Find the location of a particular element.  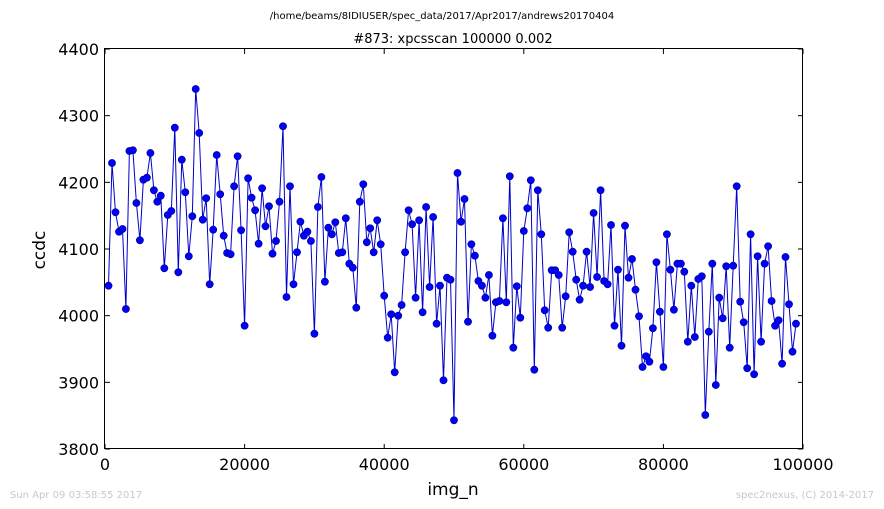

y-tick-label: 4100 is located at coordinates (78, 249).